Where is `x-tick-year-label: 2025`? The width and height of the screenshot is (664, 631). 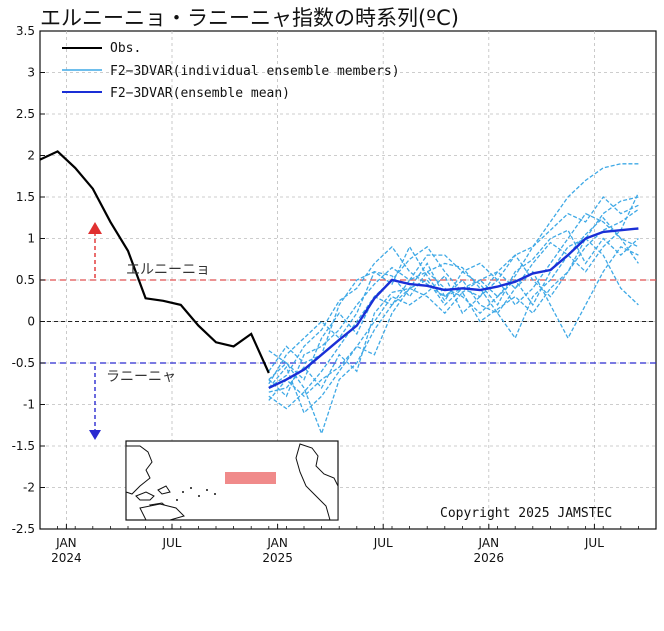
x-tick-year-label: 2025 is located at coordinates (277, 558).